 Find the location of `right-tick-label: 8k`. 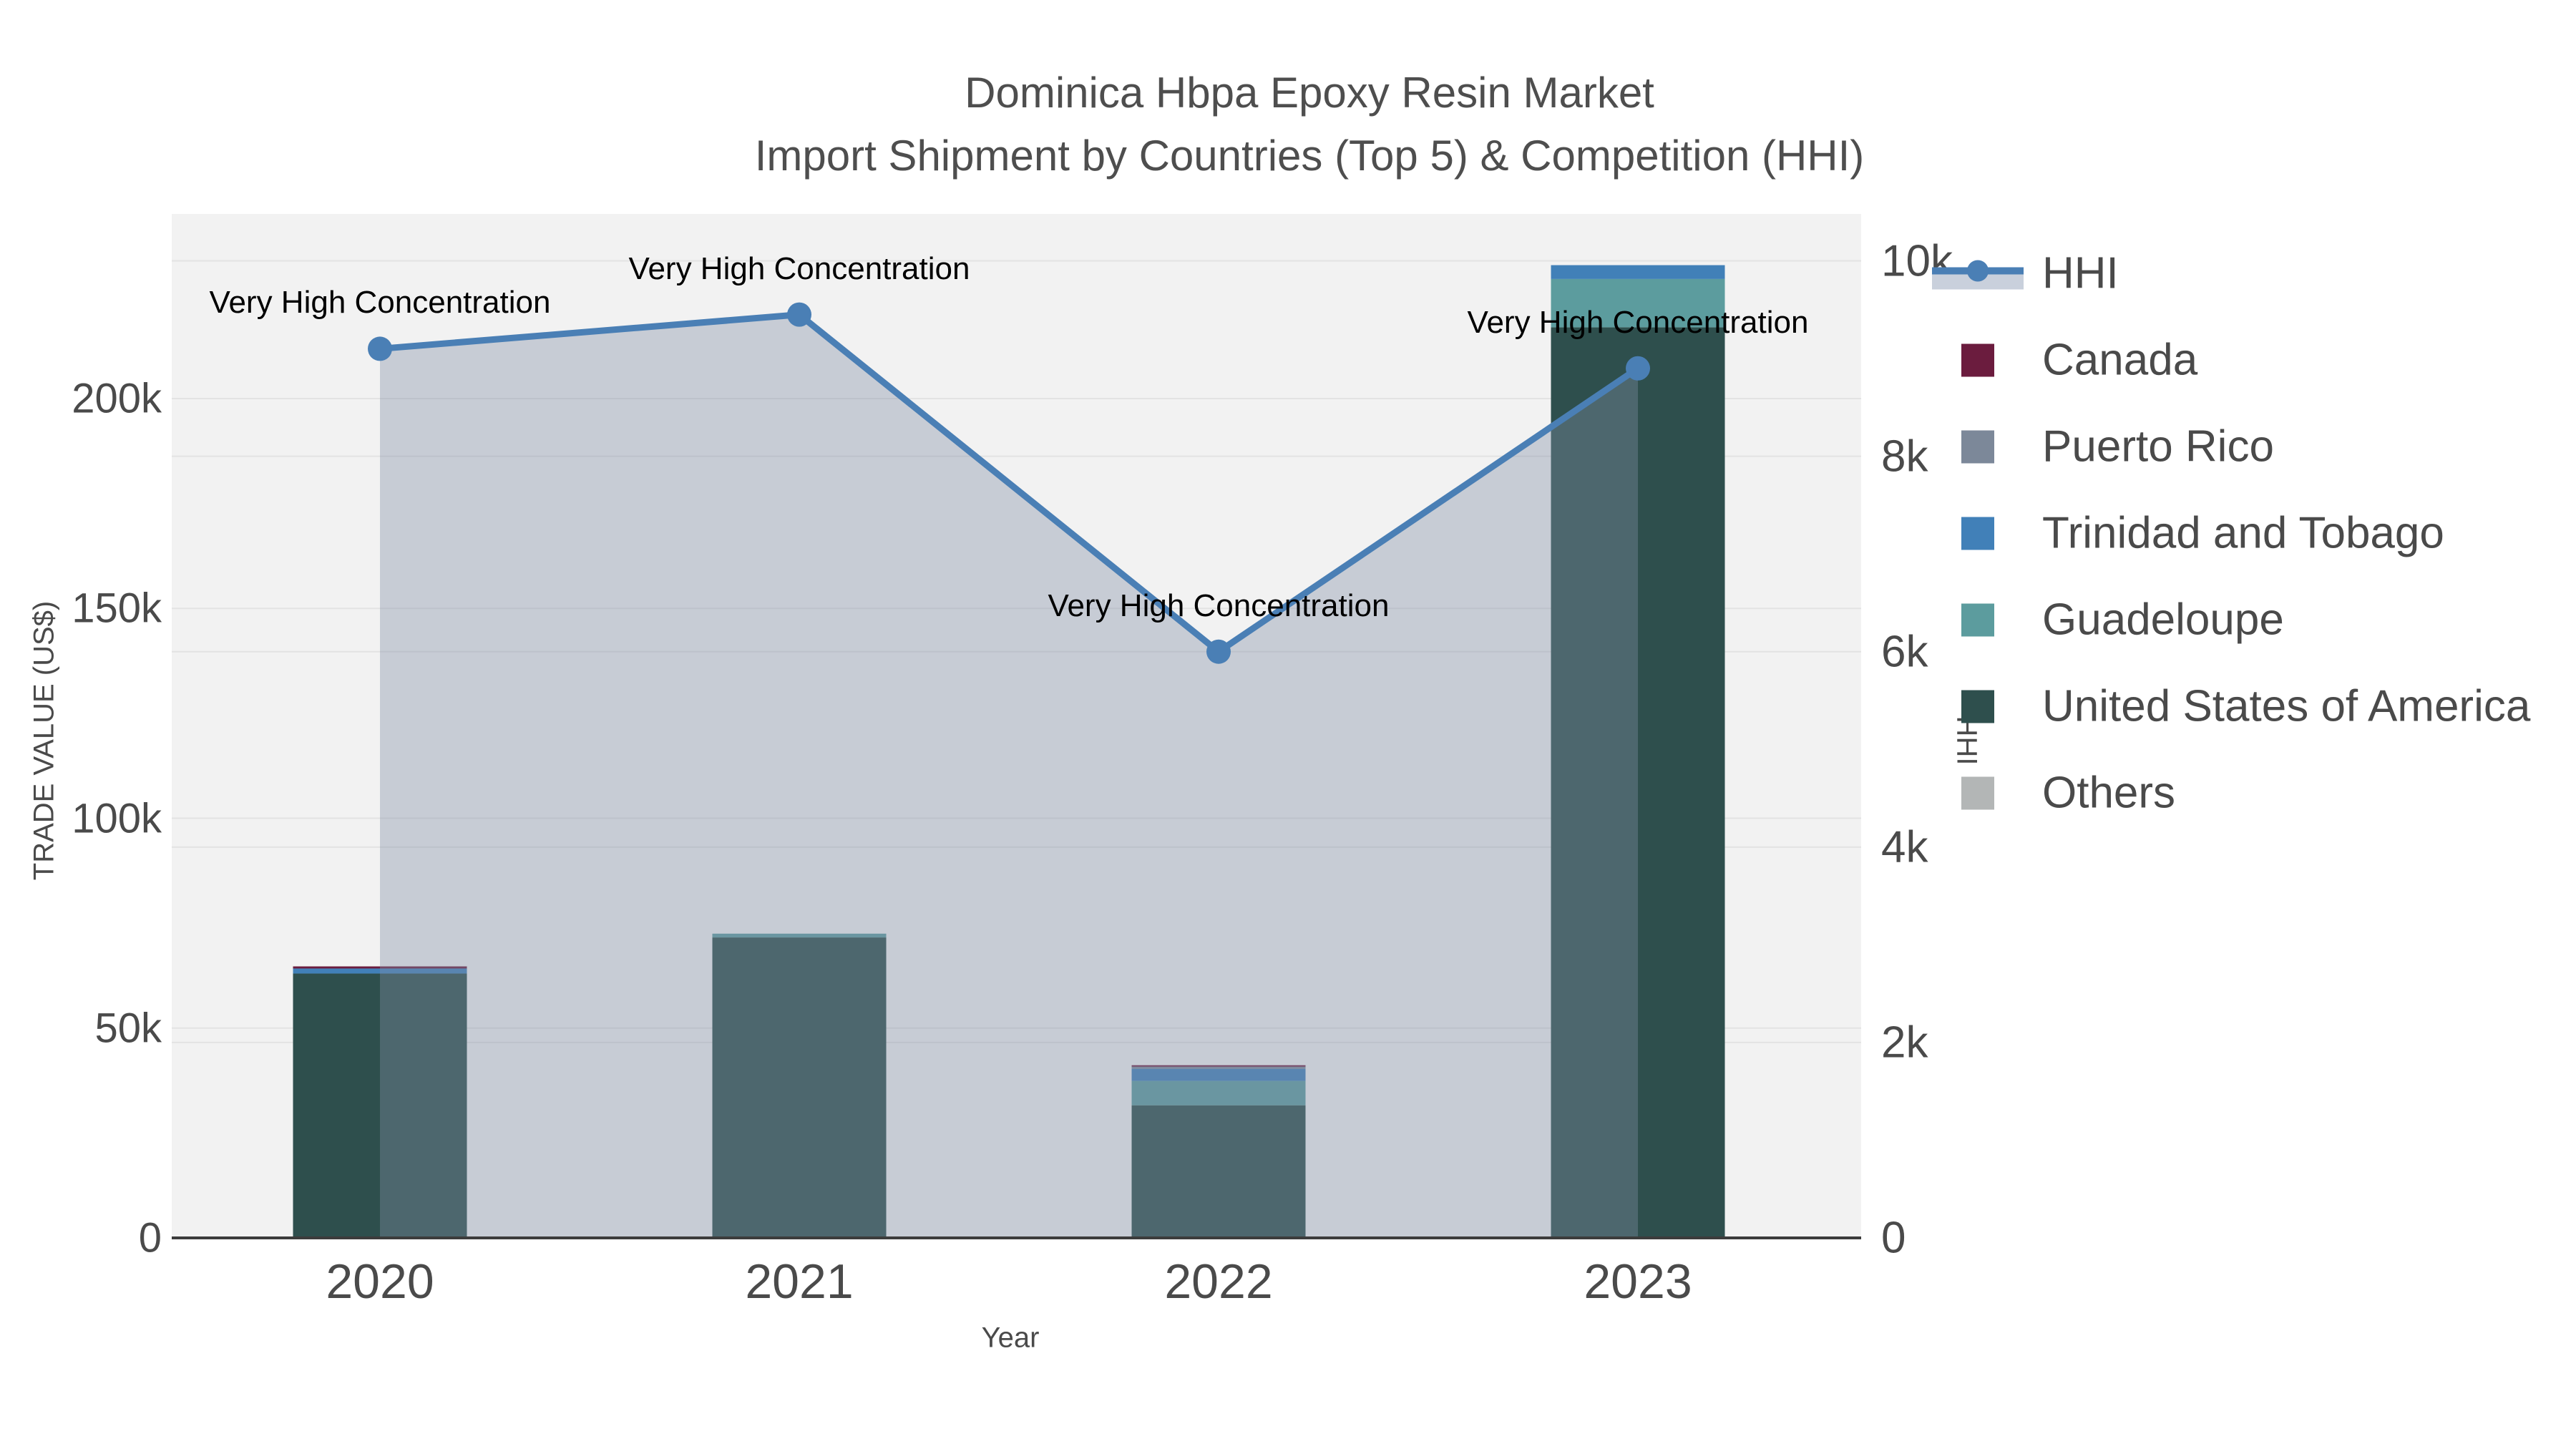

right-tick-label: 8k is located at coordinates (1904, 456).